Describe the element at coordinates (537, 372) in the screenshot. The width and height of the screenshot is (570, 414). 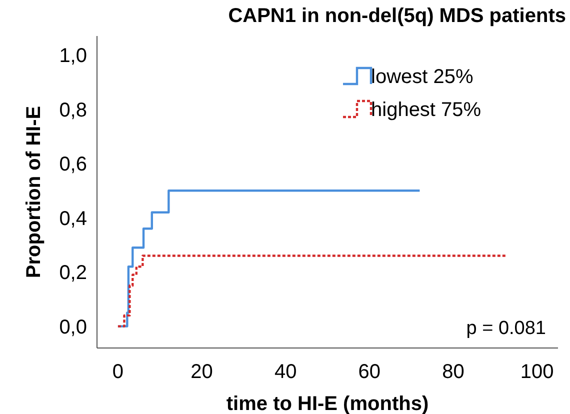
I see `x-tick-label: 100` at that location.